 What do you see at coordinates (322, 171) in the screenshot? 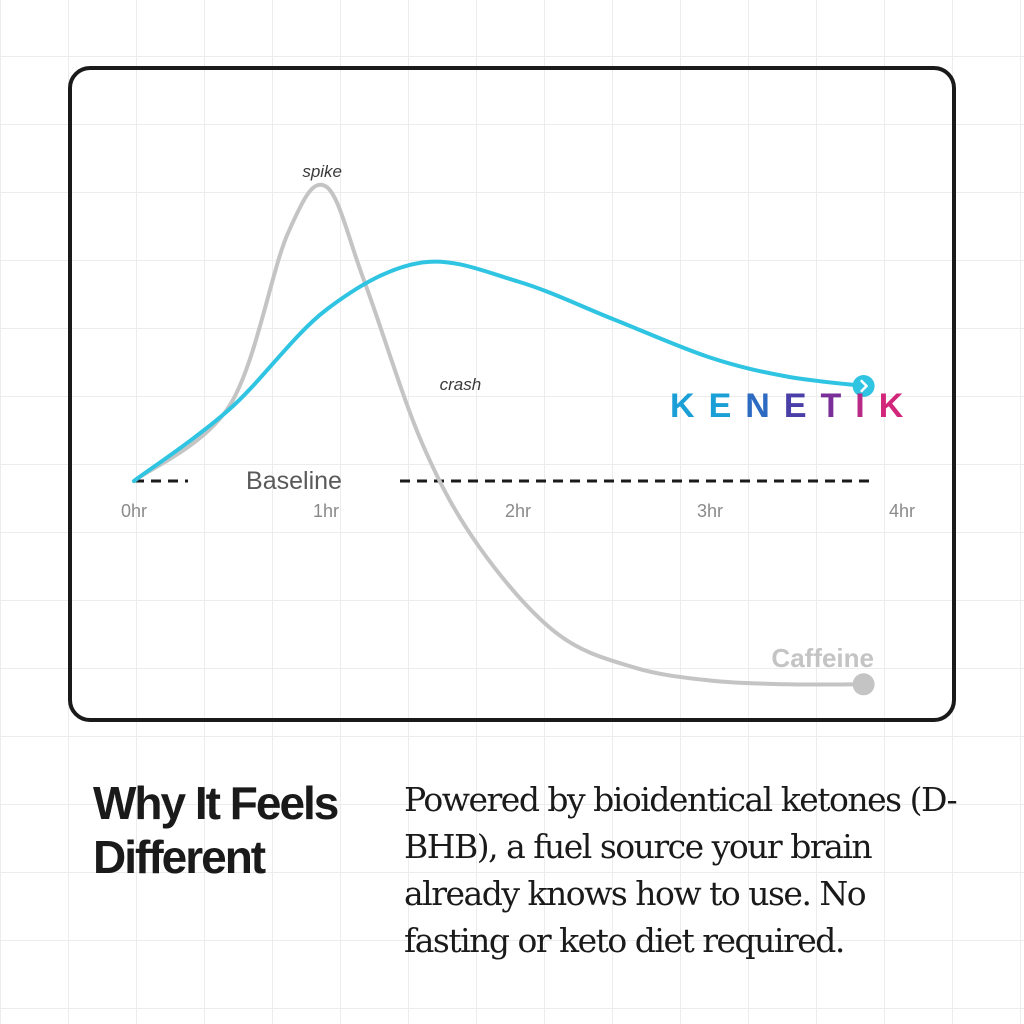
I see `annotation-spike: spike` at bounding box center [322, 171].